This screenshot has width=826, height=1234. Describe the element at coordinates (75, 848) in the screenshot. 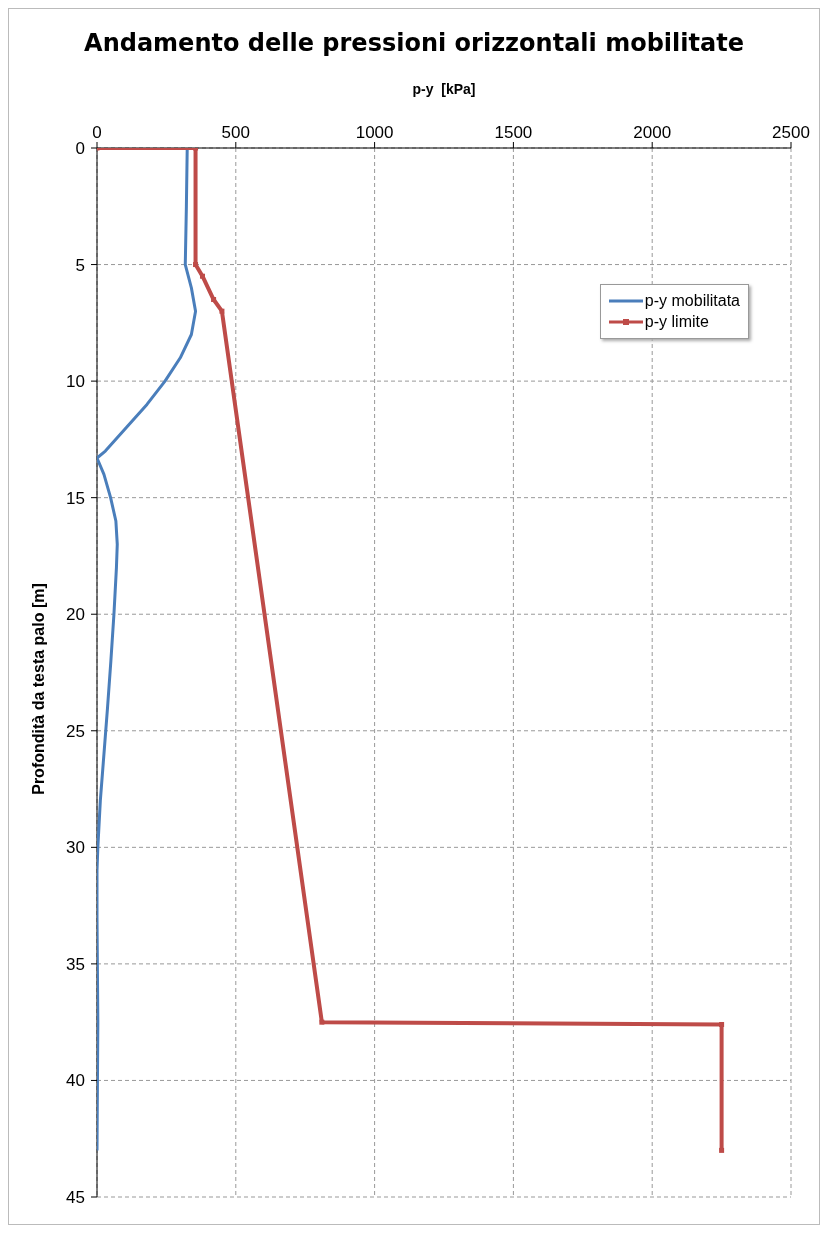

I see `y-tick-label: 30` at that location.